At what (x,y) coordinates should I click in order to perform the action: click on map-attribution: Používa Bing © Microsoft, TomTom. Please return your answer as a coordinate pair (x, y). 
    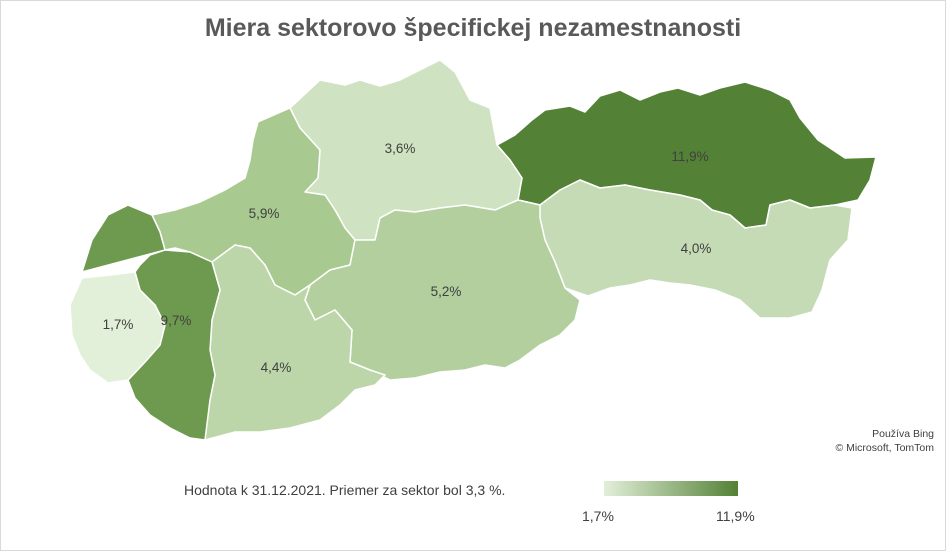
    Looking at the image, I should click on (884, 441).